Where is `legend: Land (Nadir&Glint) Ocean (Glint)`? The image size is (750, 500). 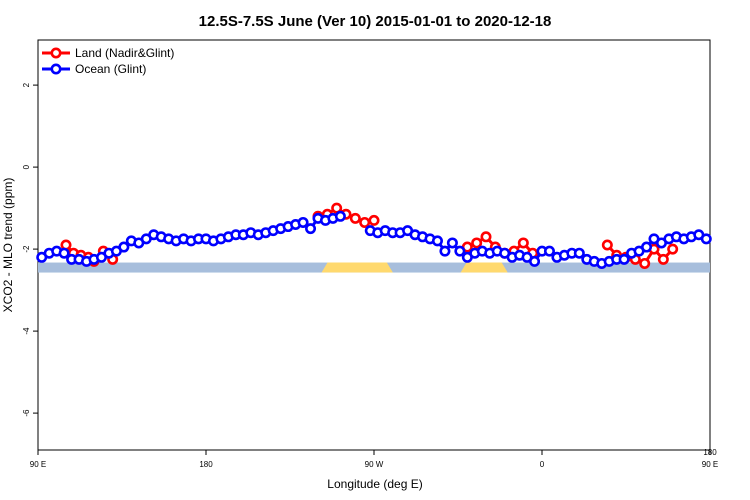 legend: Land (Nadir&Glint) Ocean (Glint) is located at coordinates (108, 61).